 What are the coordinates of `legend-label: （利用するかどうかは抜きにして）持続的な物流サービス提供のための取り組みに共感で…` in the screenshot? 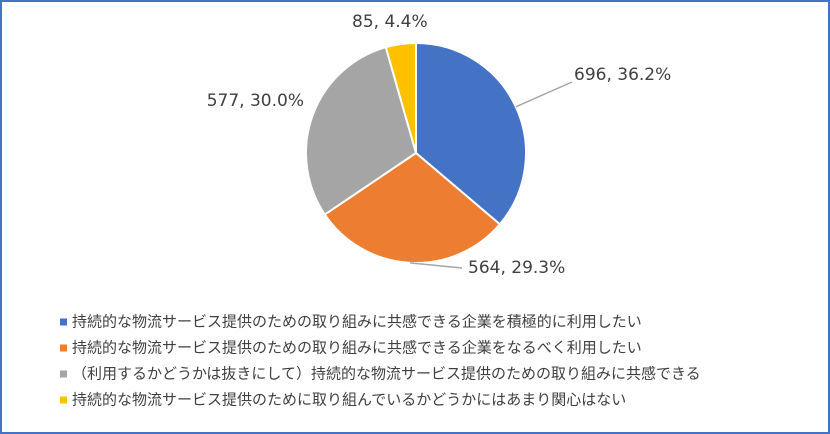 It's located at (386, 374).